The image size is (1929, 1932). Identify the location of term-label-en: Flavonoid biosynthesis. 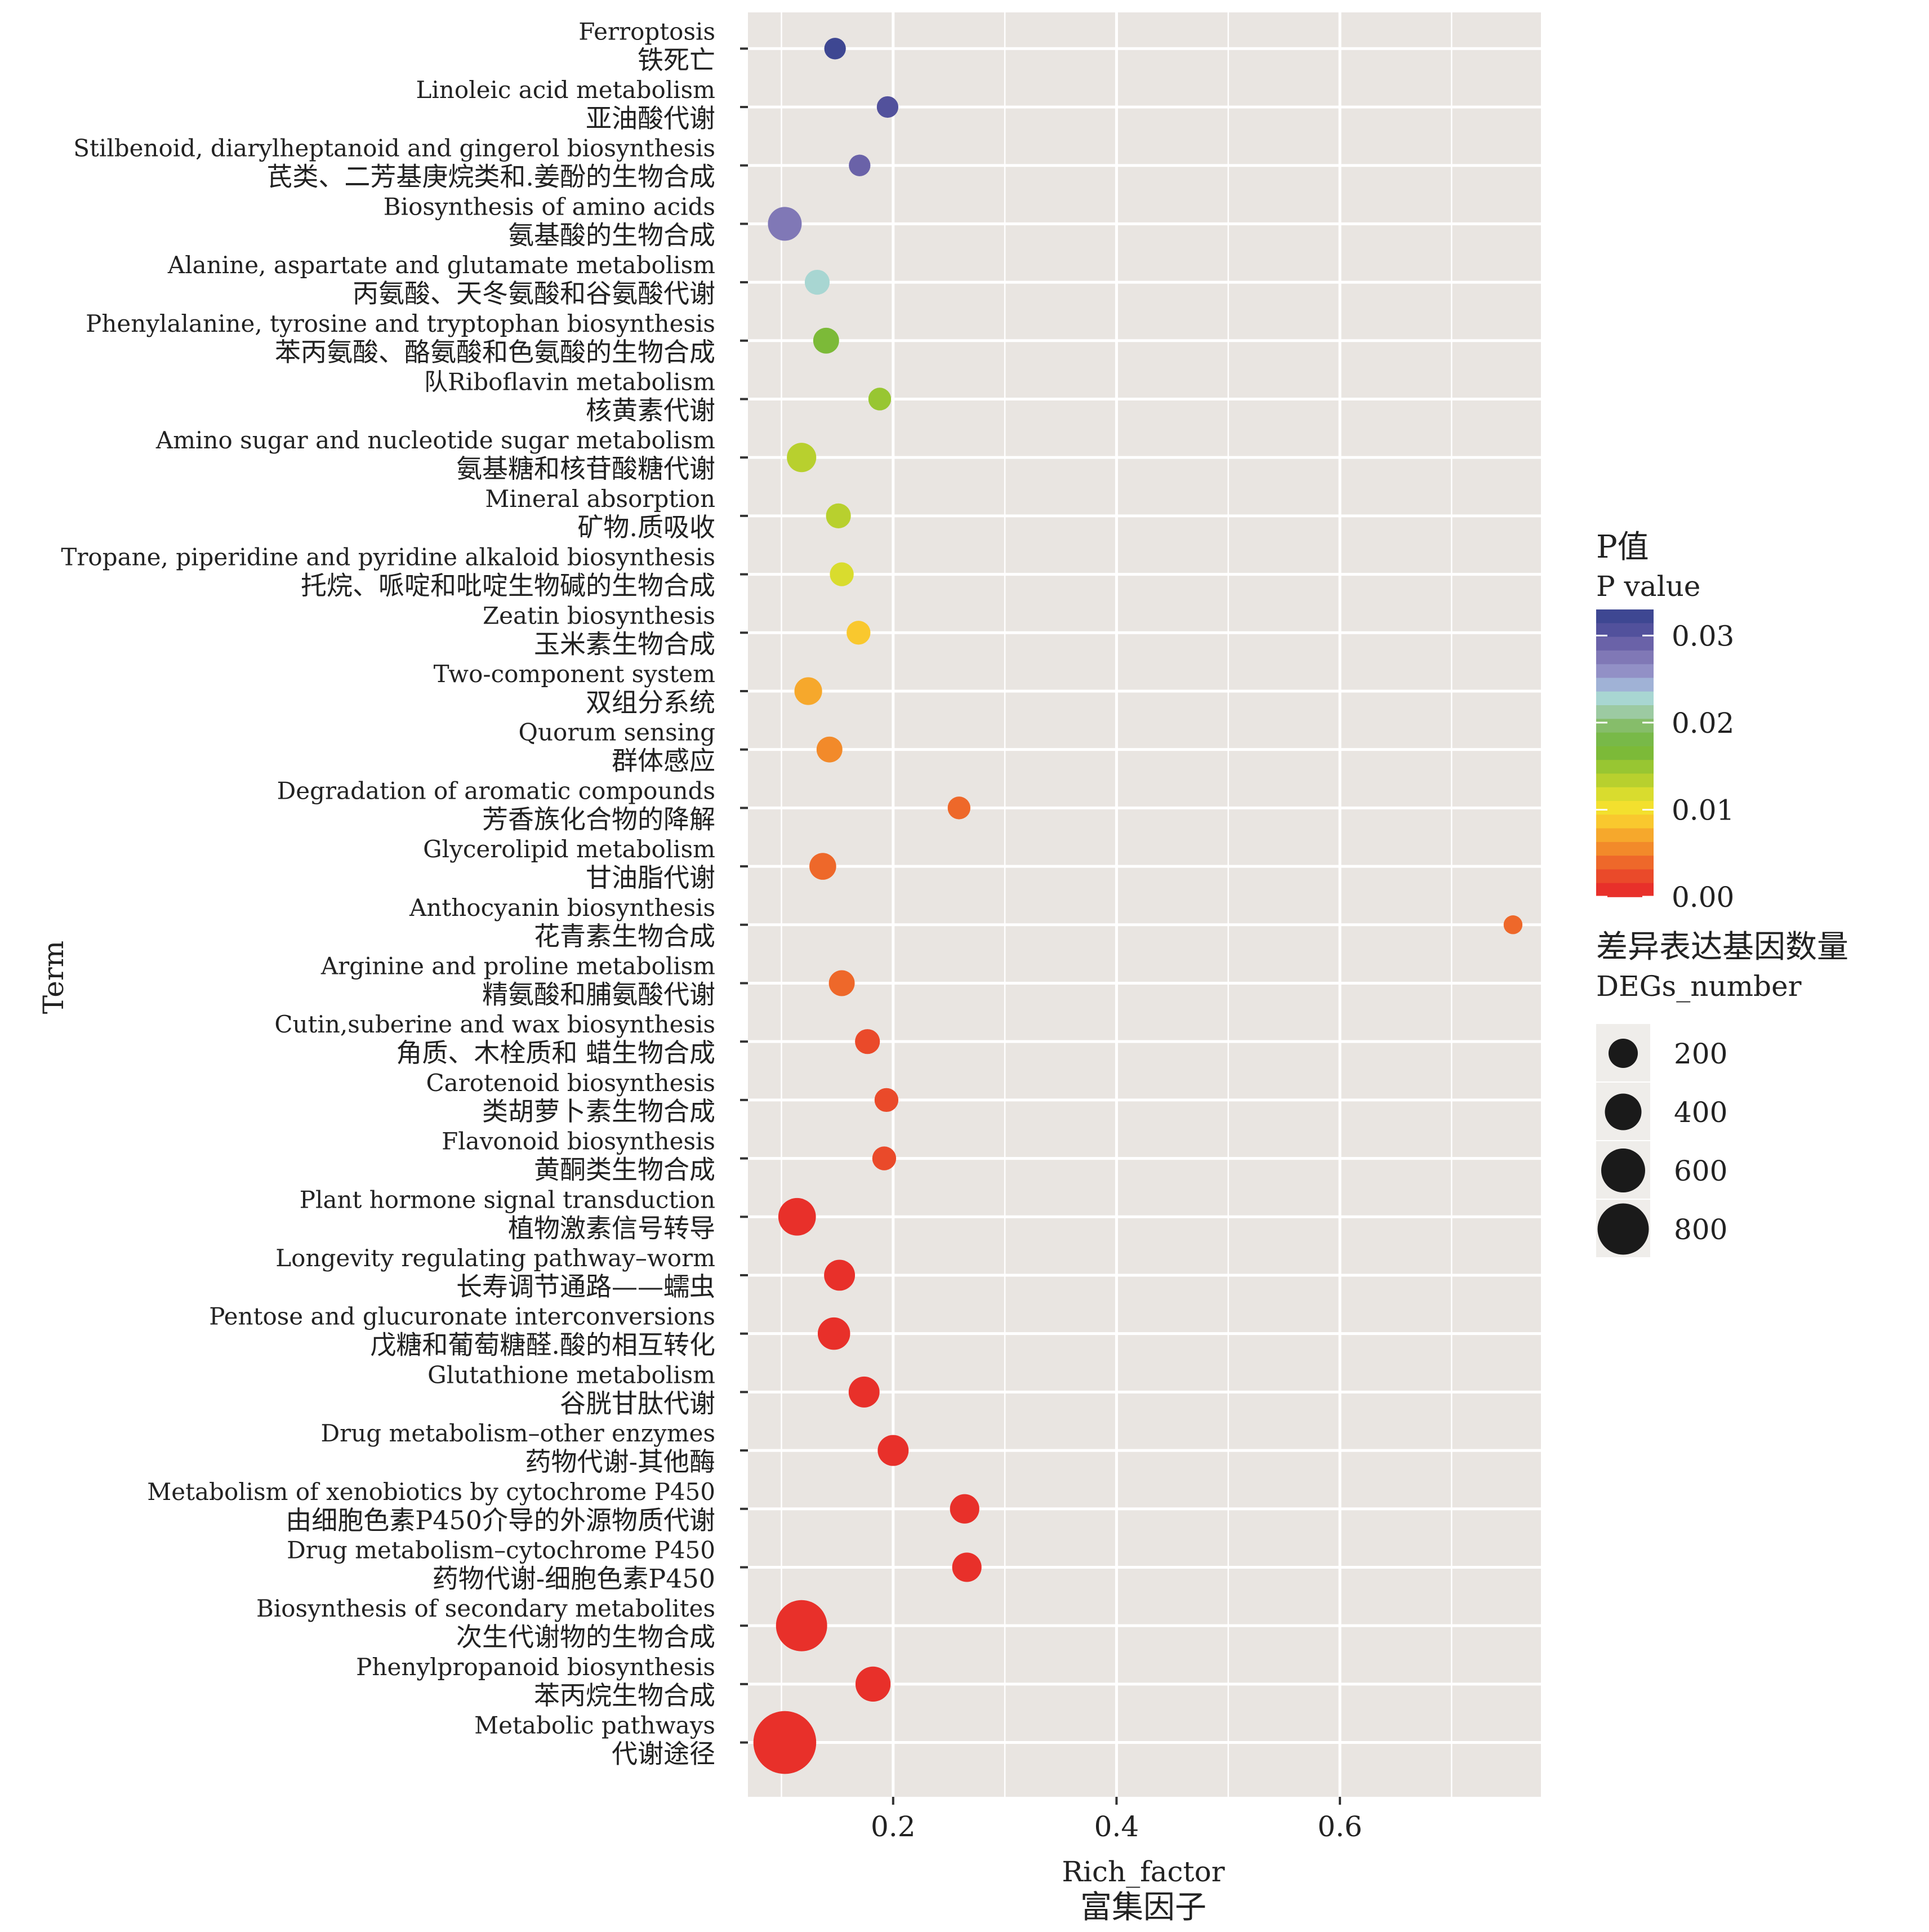
(578, 1141).